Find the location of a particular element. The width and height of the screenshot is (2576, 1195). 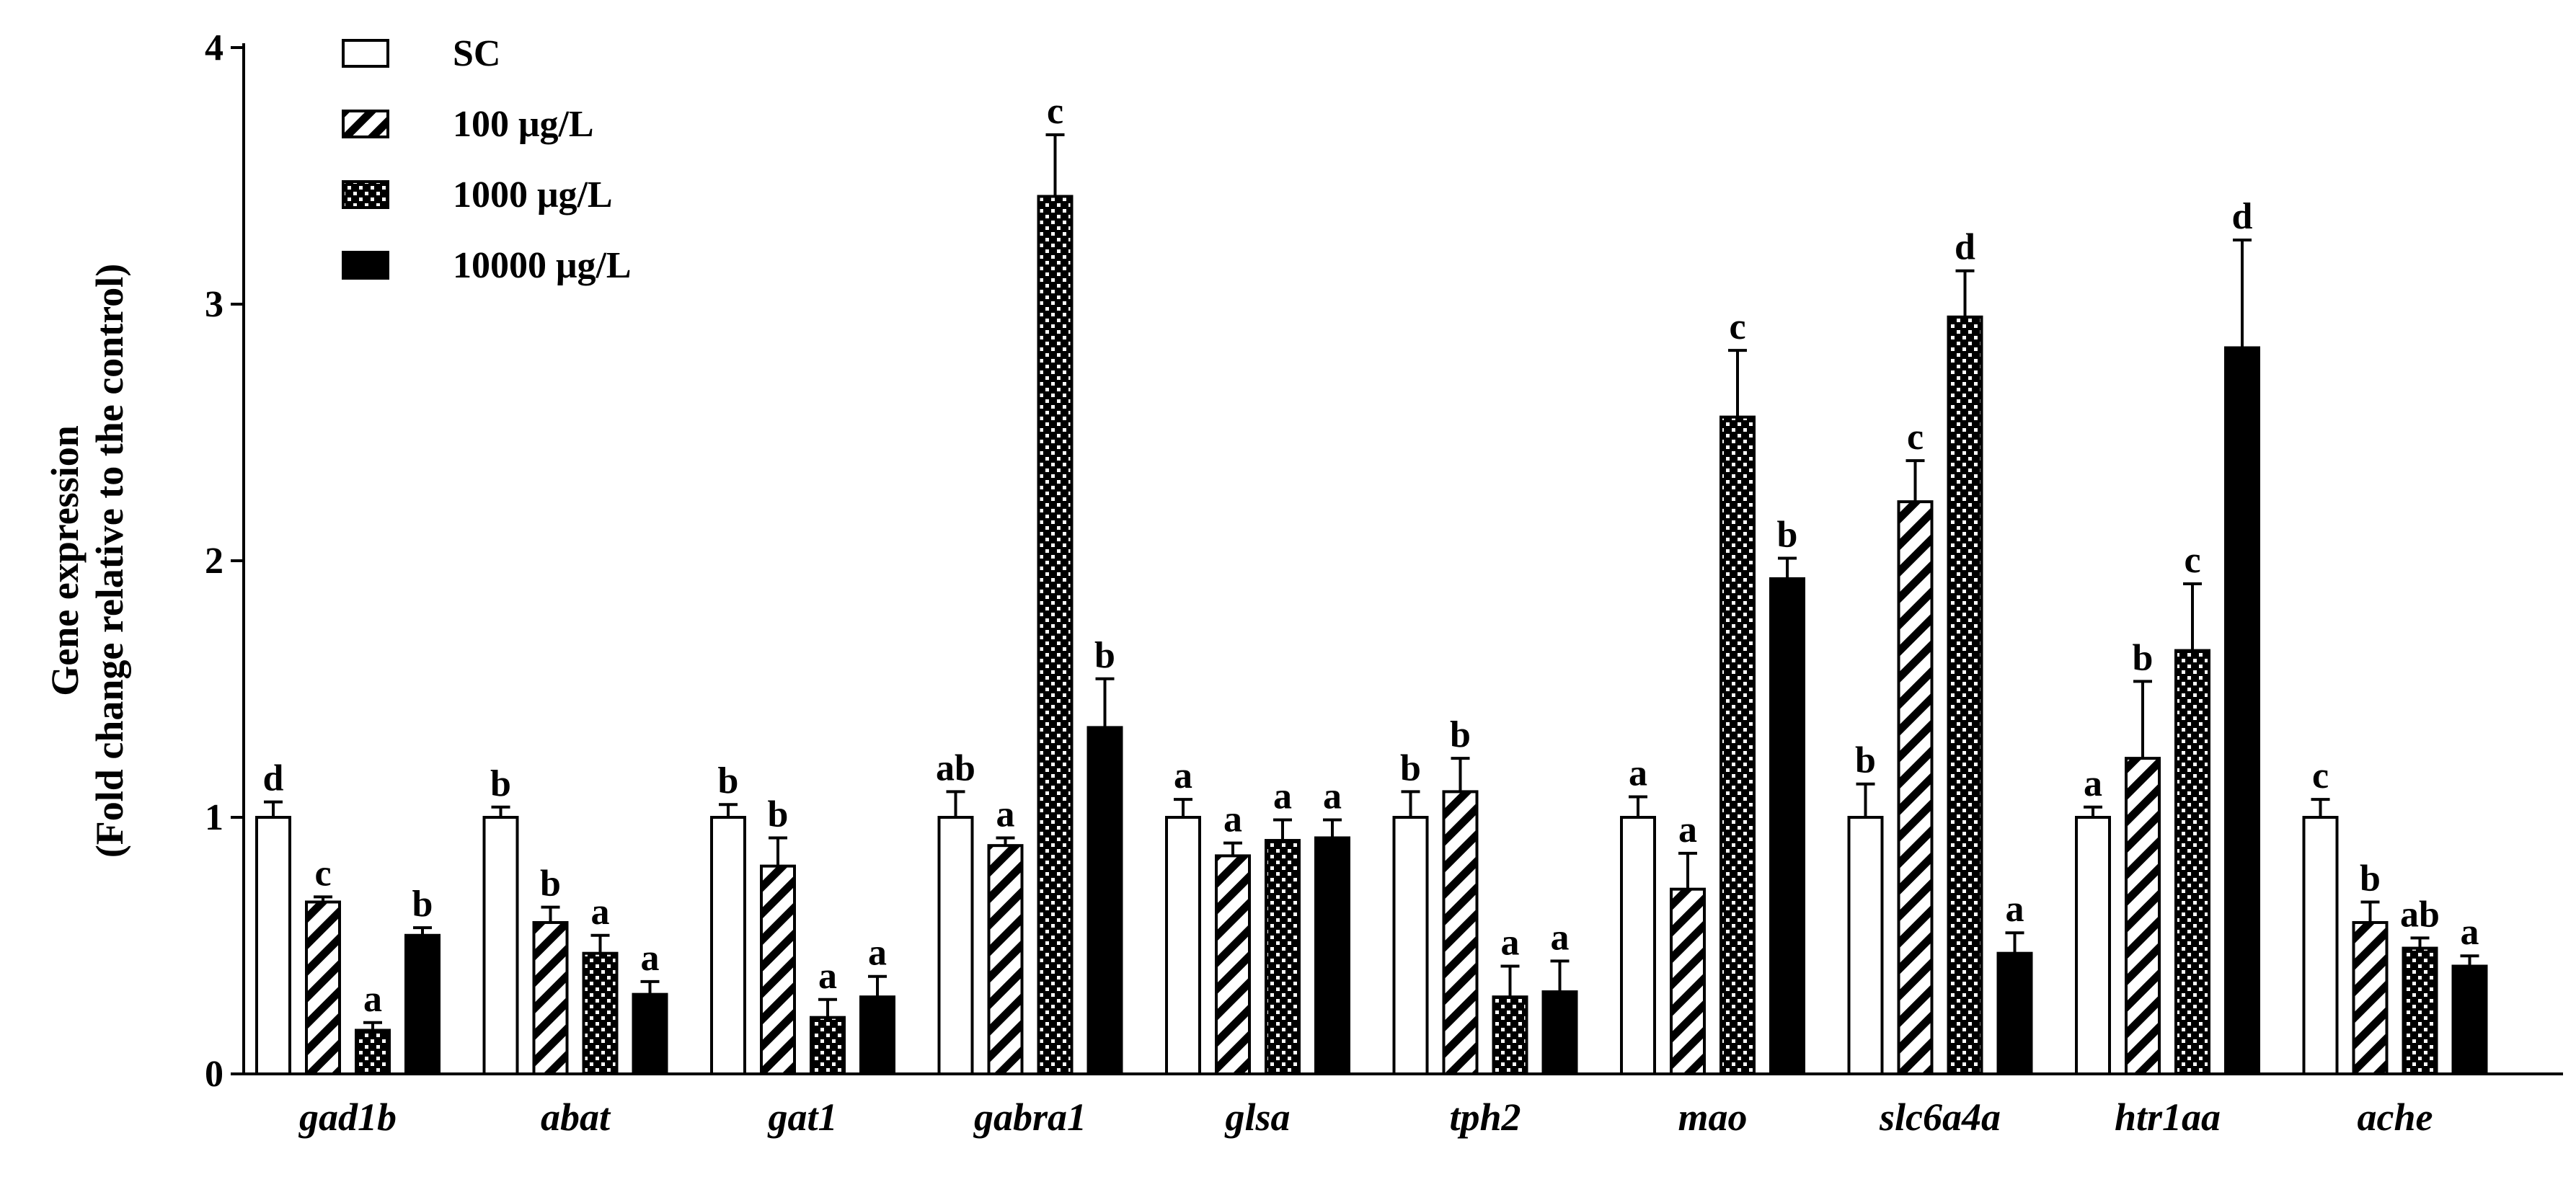

x-category-label: gabra1 is located at coordinates (1029, 1117).